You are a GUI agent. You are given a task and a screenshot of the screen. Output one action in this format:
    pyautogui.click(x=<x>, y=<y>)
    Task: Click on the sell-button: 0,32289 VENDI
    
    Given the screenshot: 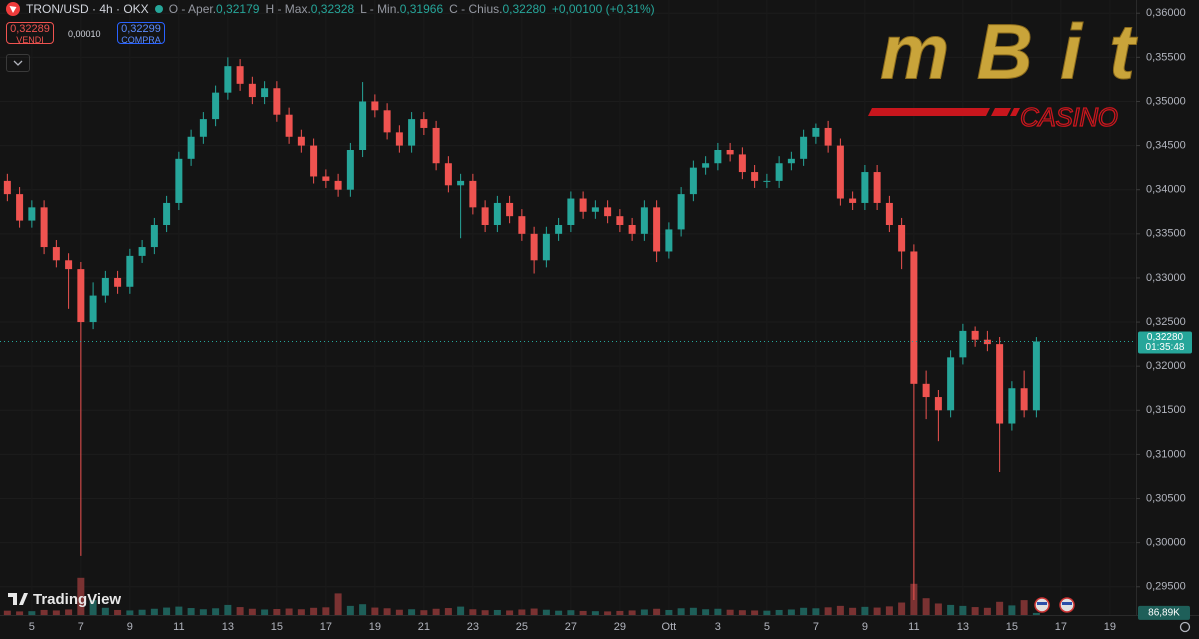 What is the action you would take?
    pyautogui.click(x=30, y=33)
    